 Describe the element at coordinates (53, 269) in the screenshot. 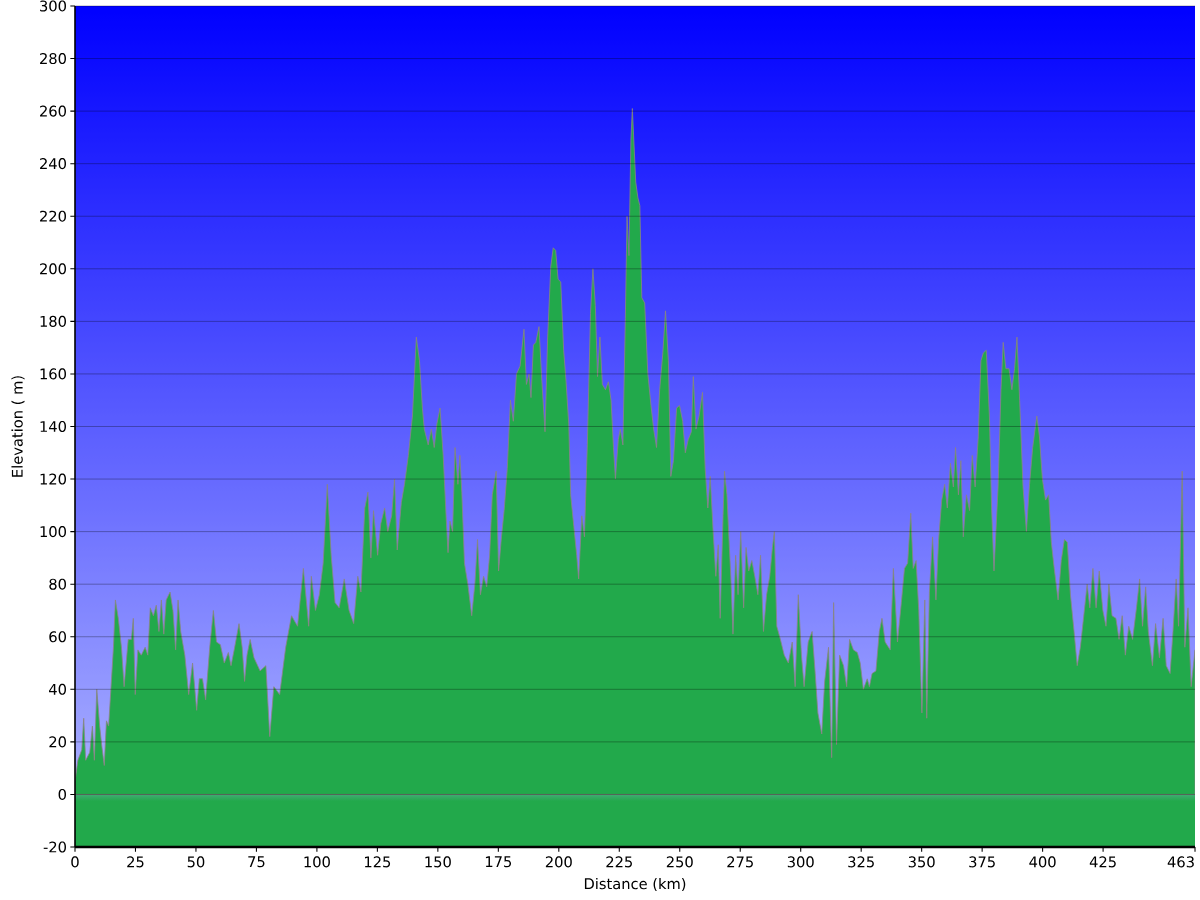

I see `y-tick-label: 200` at that location.